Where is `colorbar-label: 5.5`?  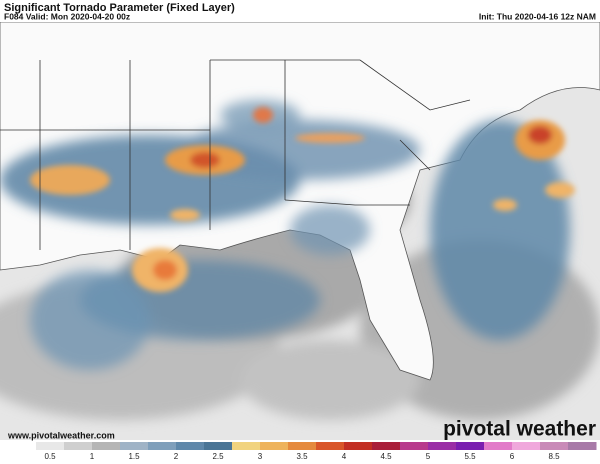
colorbar-label: 5.5 is located at coordinates (470, 456).